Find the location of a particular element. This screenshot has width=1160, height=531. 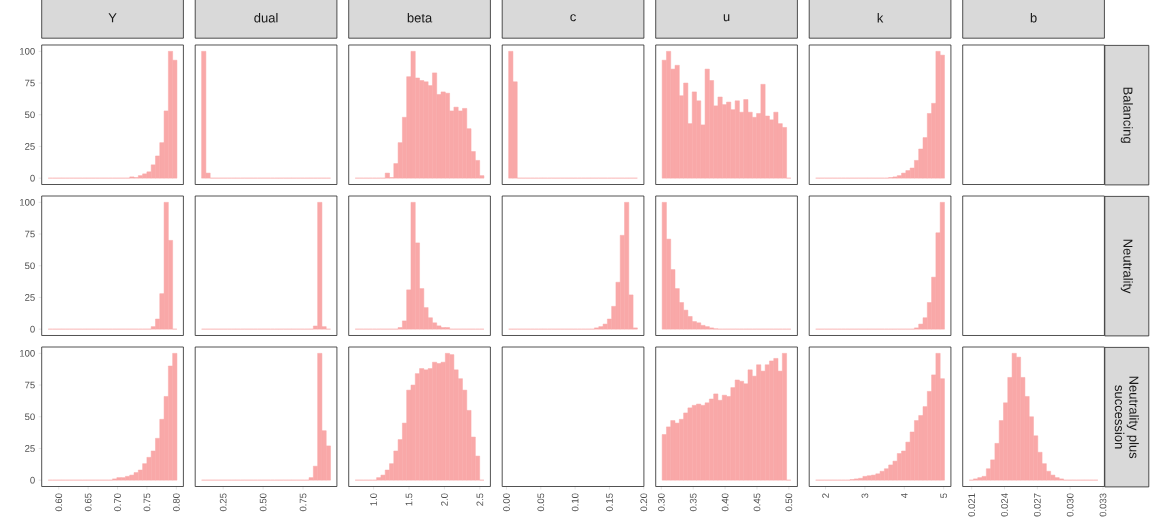

x-tick-label: 0.033 is located at coordinates (1103, 505).